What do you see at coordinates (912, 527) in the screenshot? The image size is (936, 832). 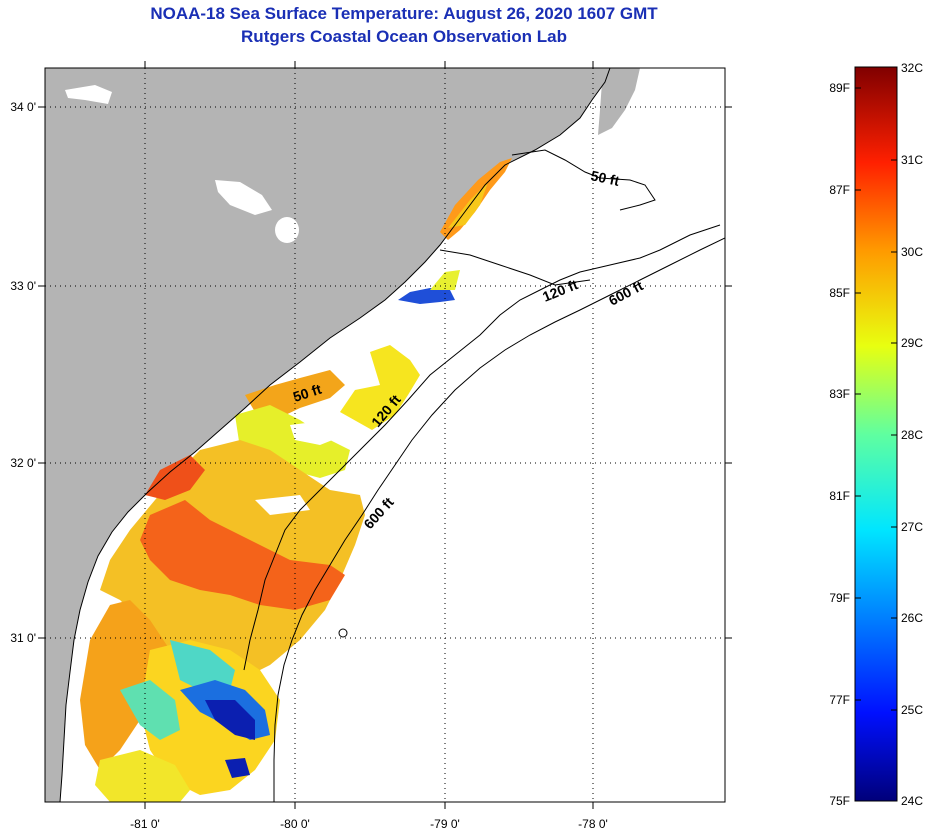 I see `colorbar-c-label: 27C` at bounding box center [912, 527].